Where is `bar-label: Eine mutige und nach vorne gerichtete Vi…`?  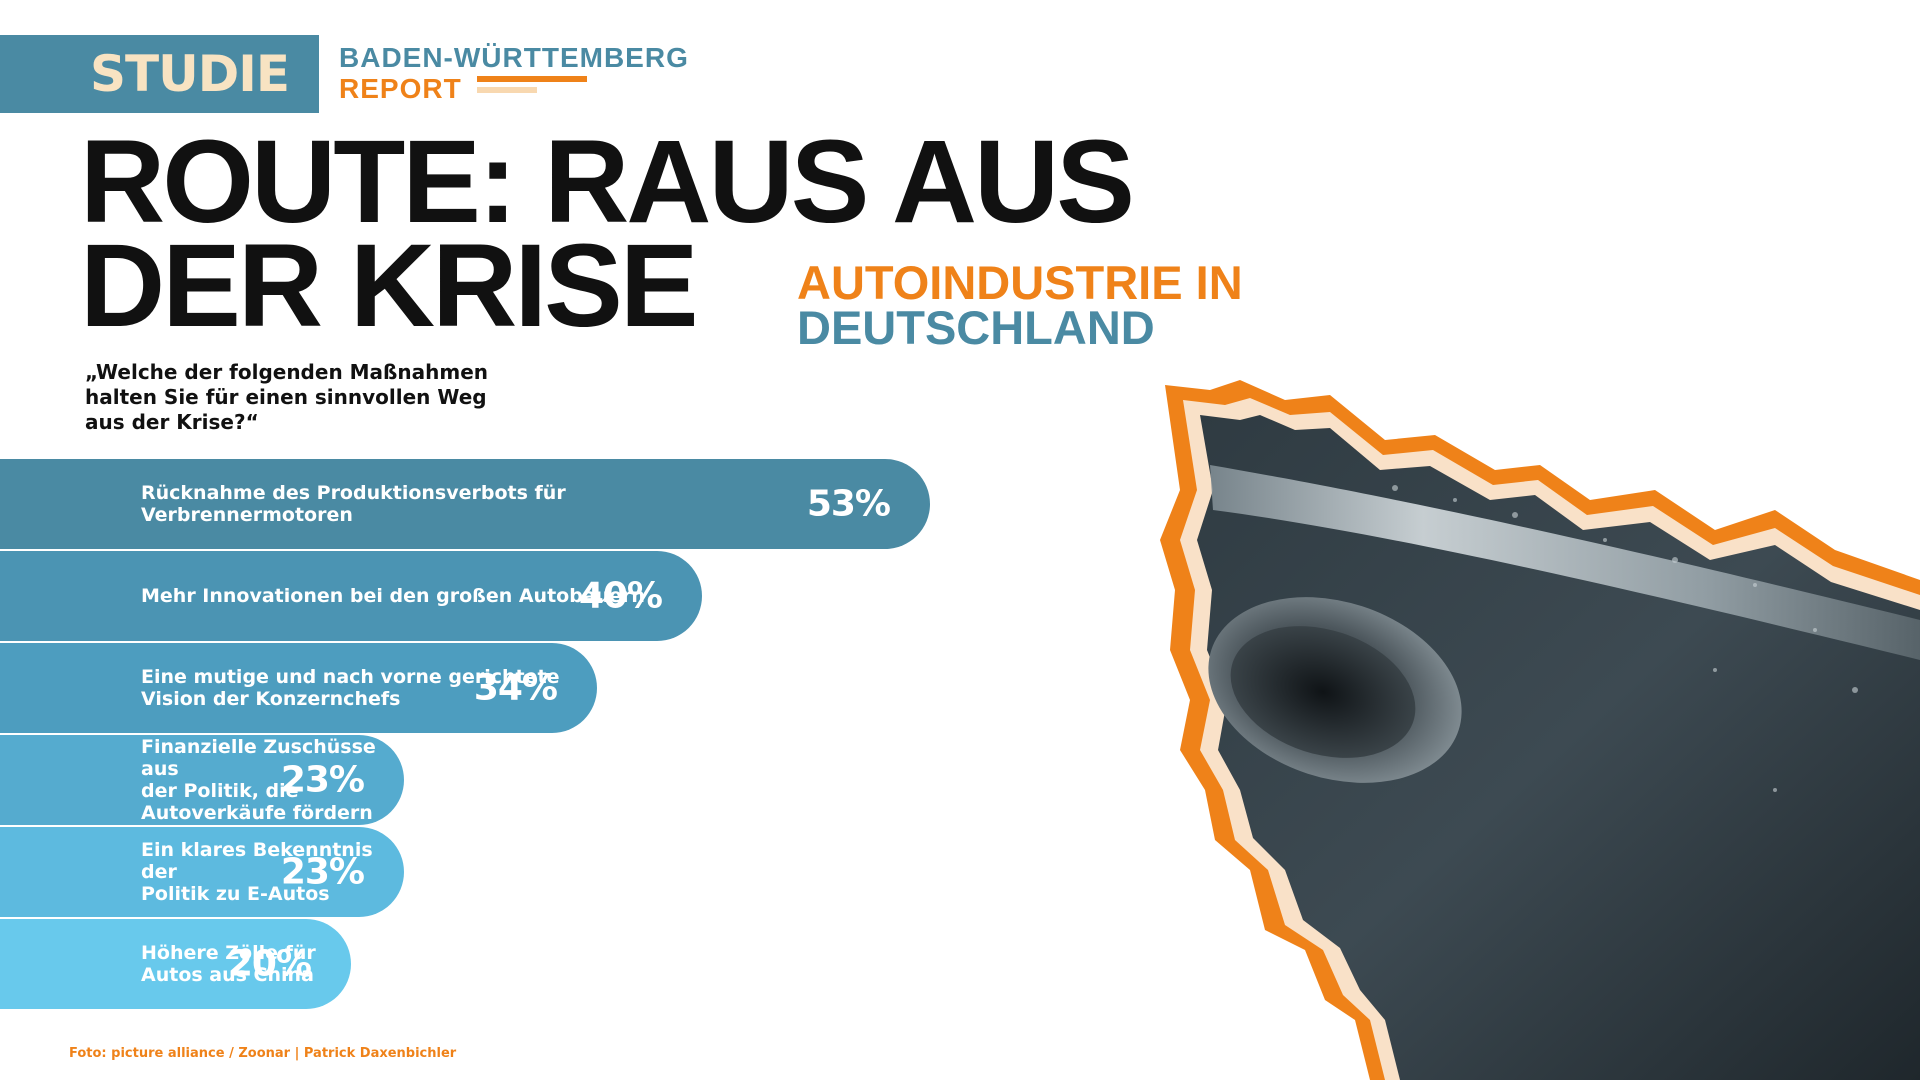
bar-label: Eine mutige und nach vorne gerichtete Vi… is located at coordinates (350, 688).